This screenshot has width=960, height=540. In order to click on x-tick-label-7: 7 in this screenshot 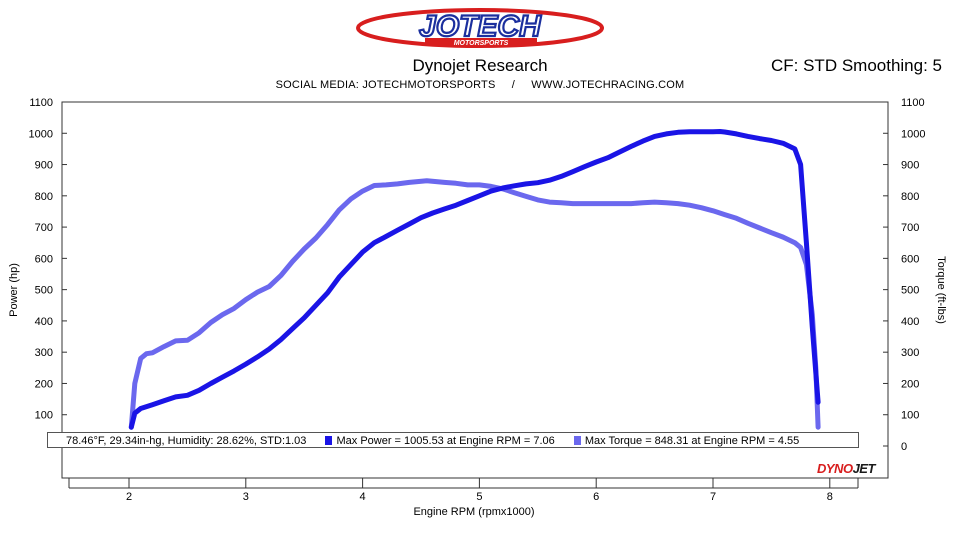, I will do `click(713, 497)`.